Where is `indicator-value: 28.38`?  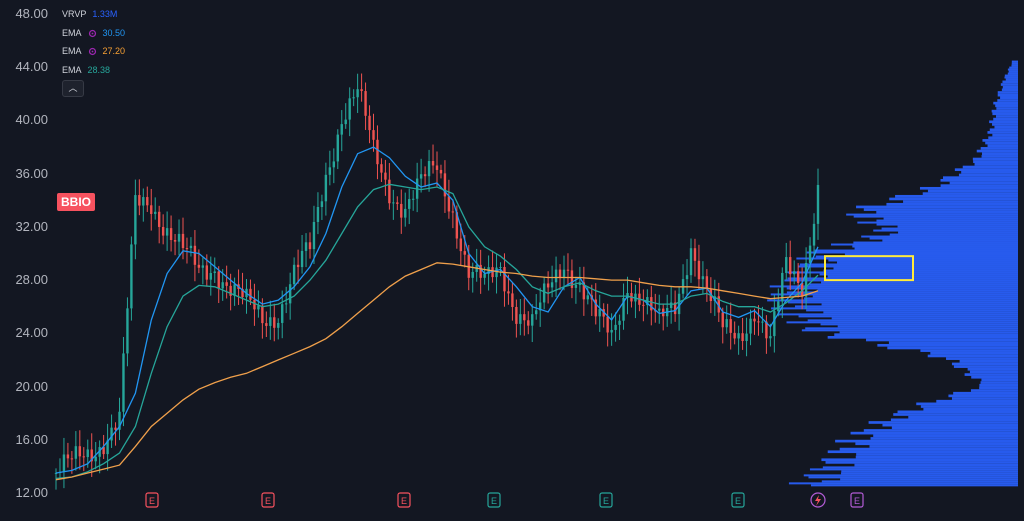
indicator-value: 28.38 is located at coordinates (99, 70).